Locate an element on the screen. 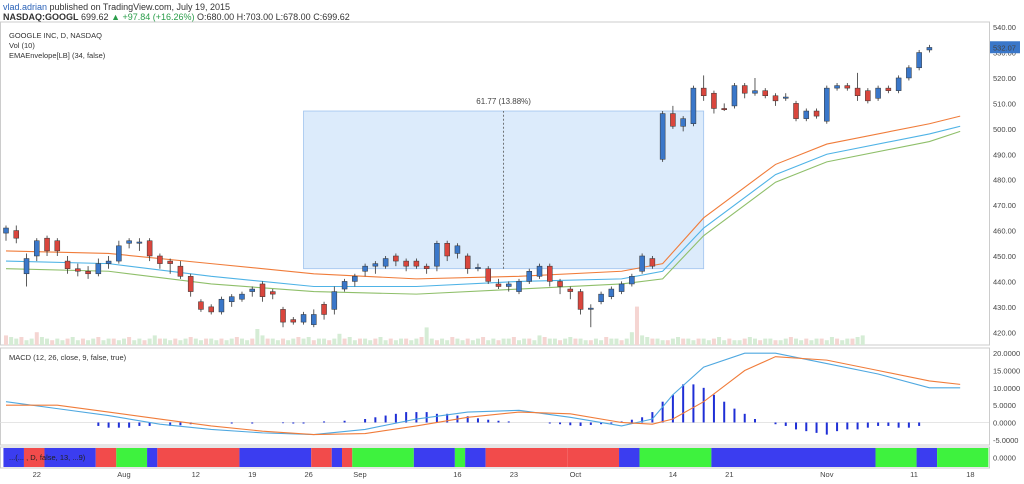  macd-tick-label: 10.0000 is located at coordinates (1006, 388).